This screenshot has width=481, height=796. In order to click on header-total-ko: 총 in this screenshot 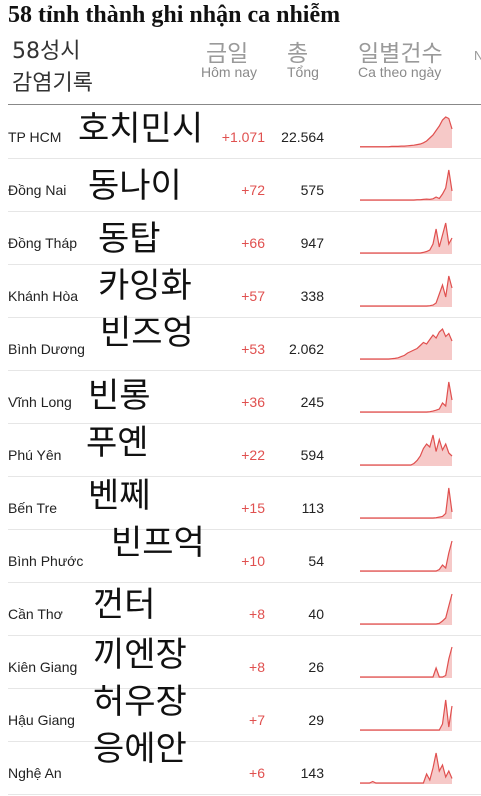, I will do `click(298, 54)`.